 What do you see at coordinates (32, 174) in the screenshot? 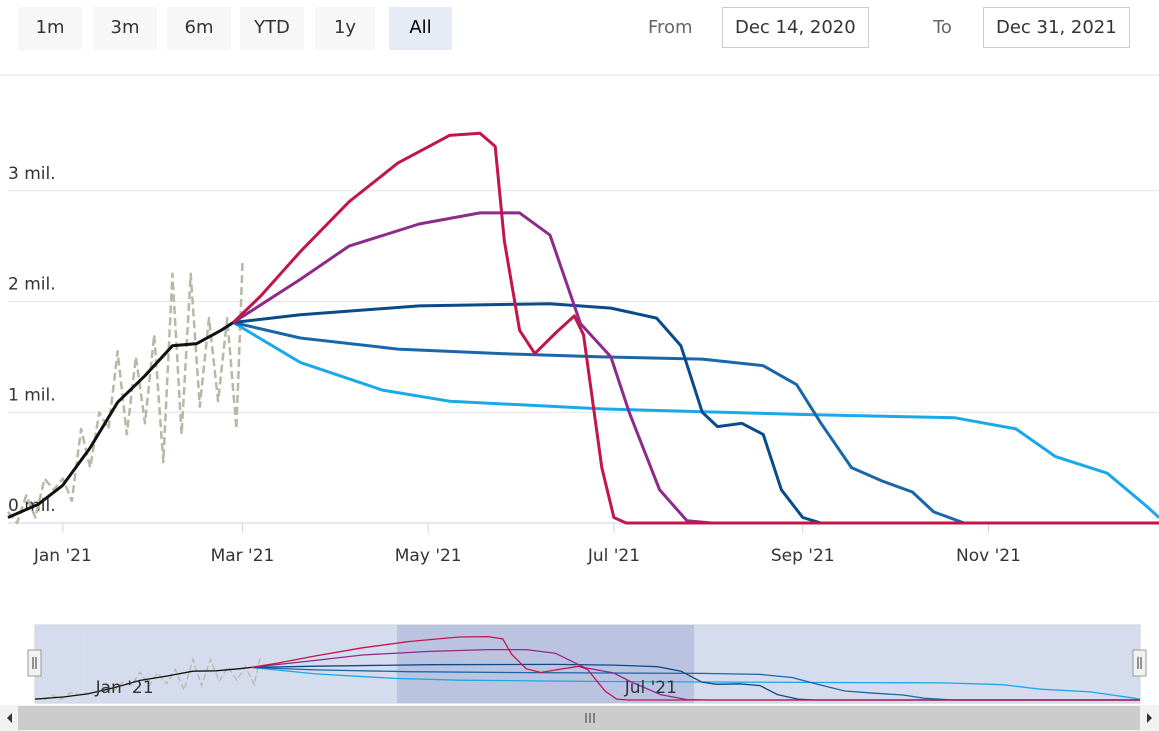
I see `y-tick-label: 3 mil.` at bounding box center [32, 174].